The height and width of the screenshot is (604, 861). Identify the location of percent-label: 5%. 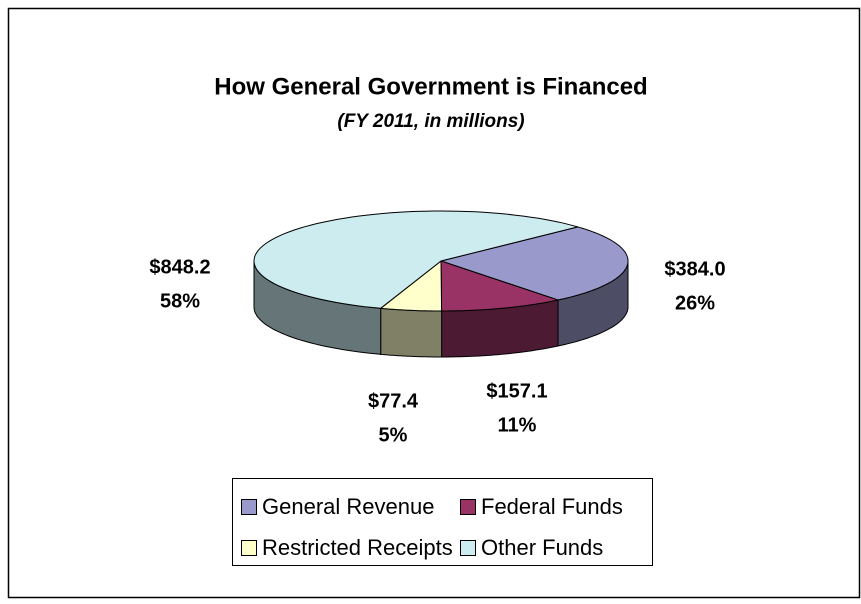
(393, 435).